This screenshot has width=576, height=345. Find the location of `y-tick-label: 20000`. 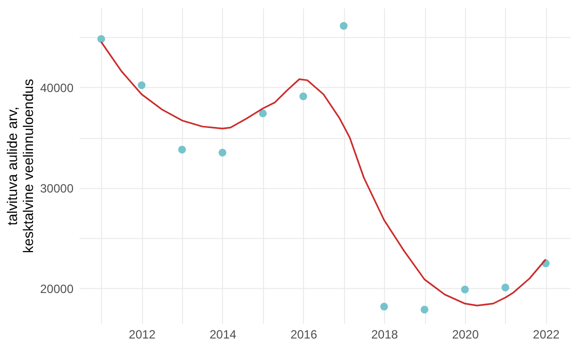

y-tick-label: 20000 is located at coordinates (57, 289).